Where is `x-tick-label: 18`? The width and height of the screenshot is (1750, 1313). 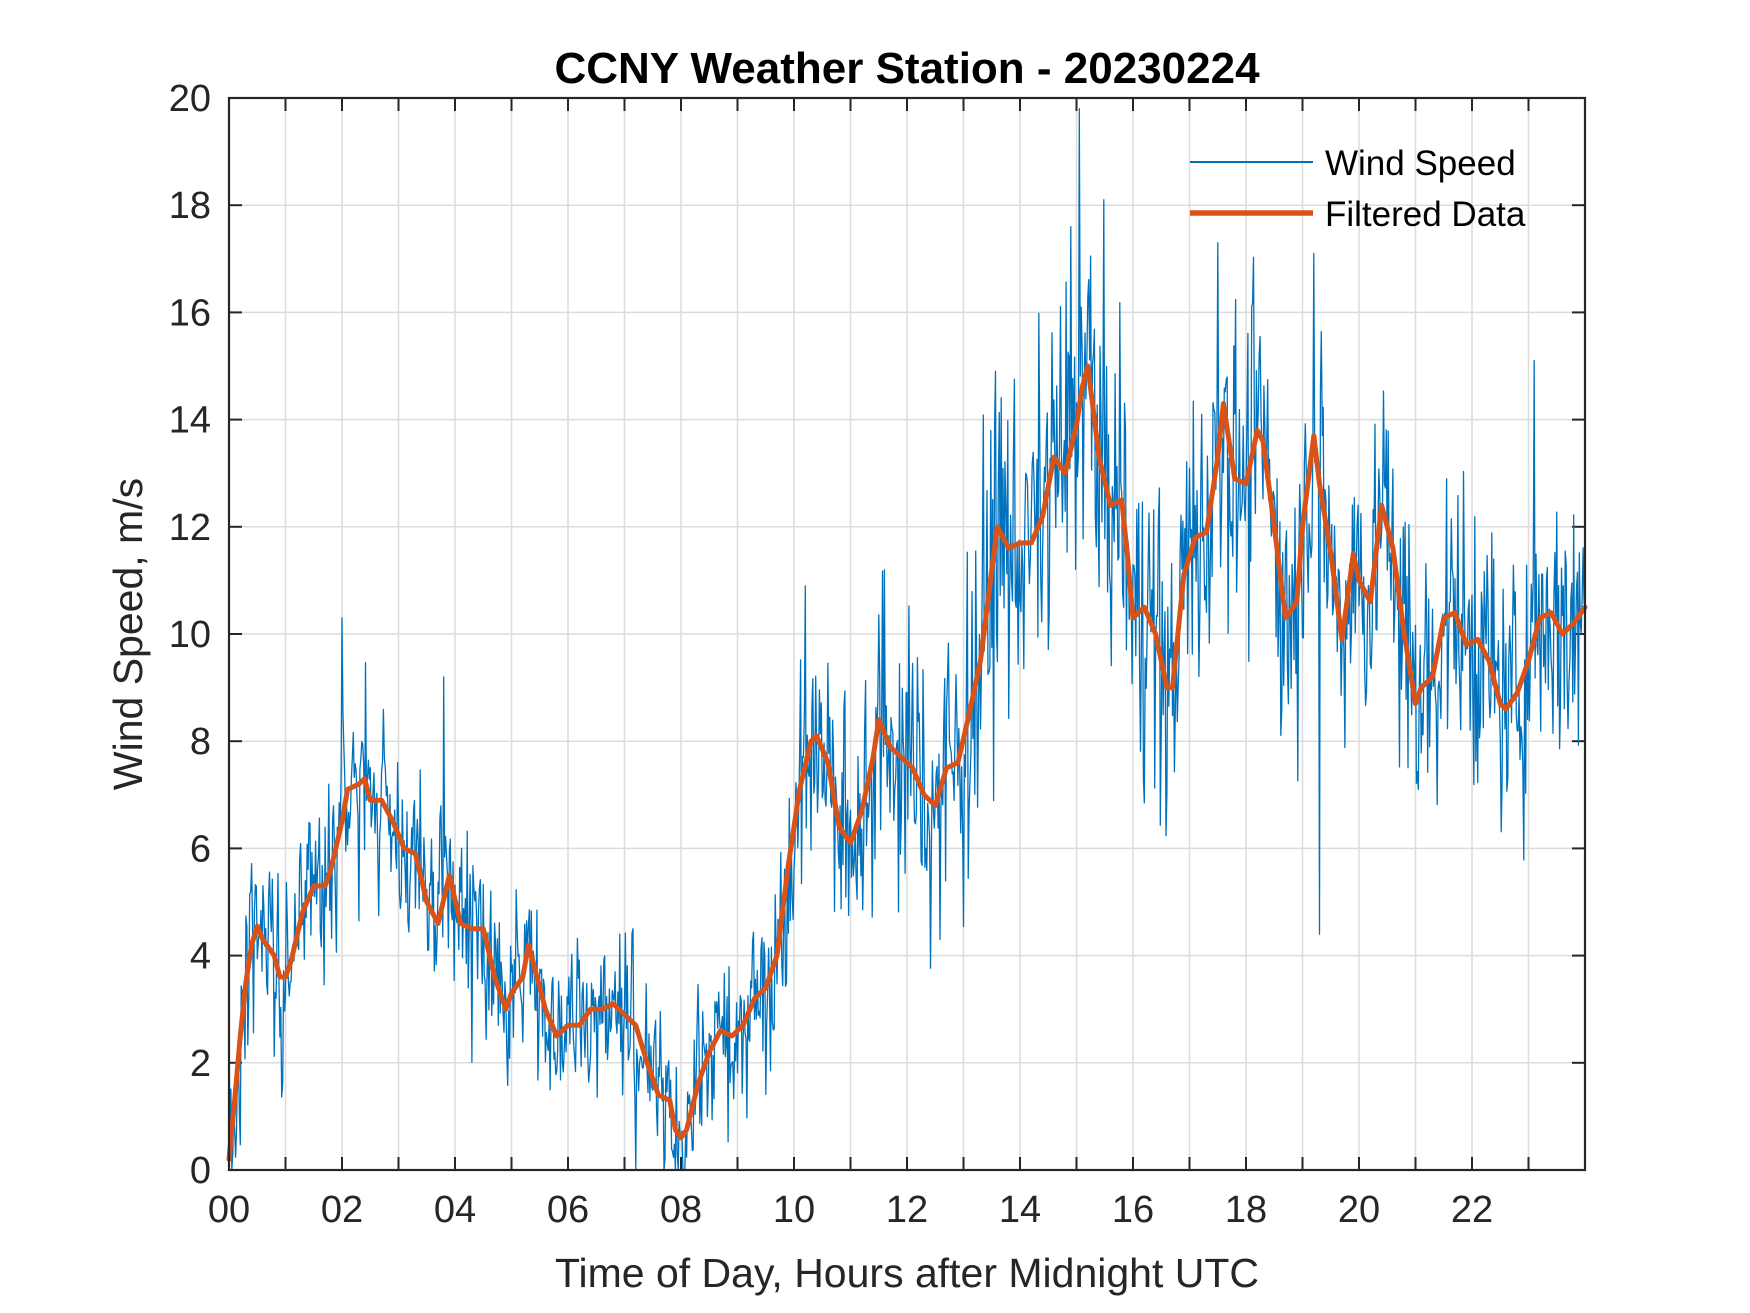 x-tick-label: 18 is located at coordinates (1246, 1210).